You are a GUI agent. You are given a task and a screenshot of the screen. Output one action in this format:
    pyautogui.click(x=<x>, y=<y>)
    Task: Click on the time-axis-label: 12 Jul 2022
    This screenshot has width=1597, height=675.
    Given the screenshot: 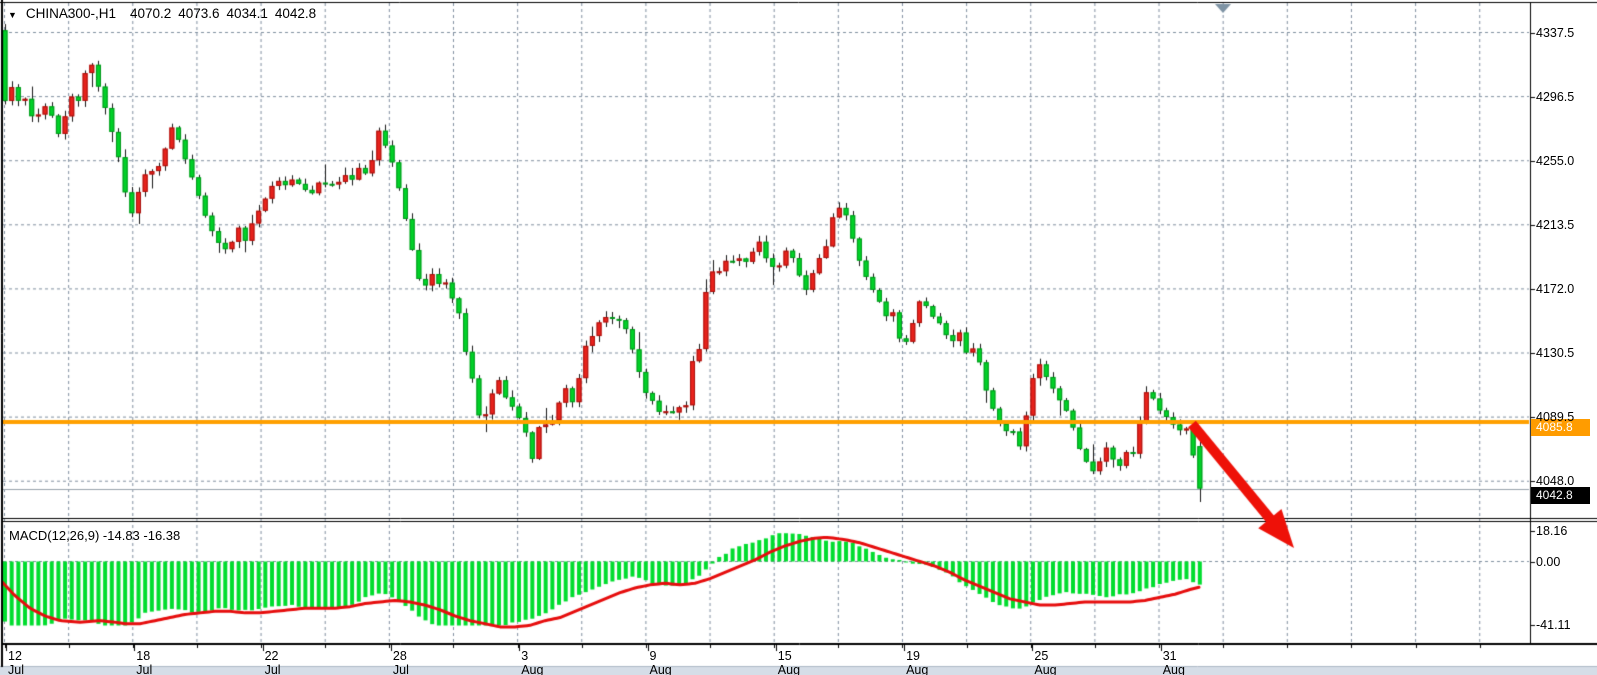 What is the action you would take?
    pyautogui.click(x=16, y=662)
    